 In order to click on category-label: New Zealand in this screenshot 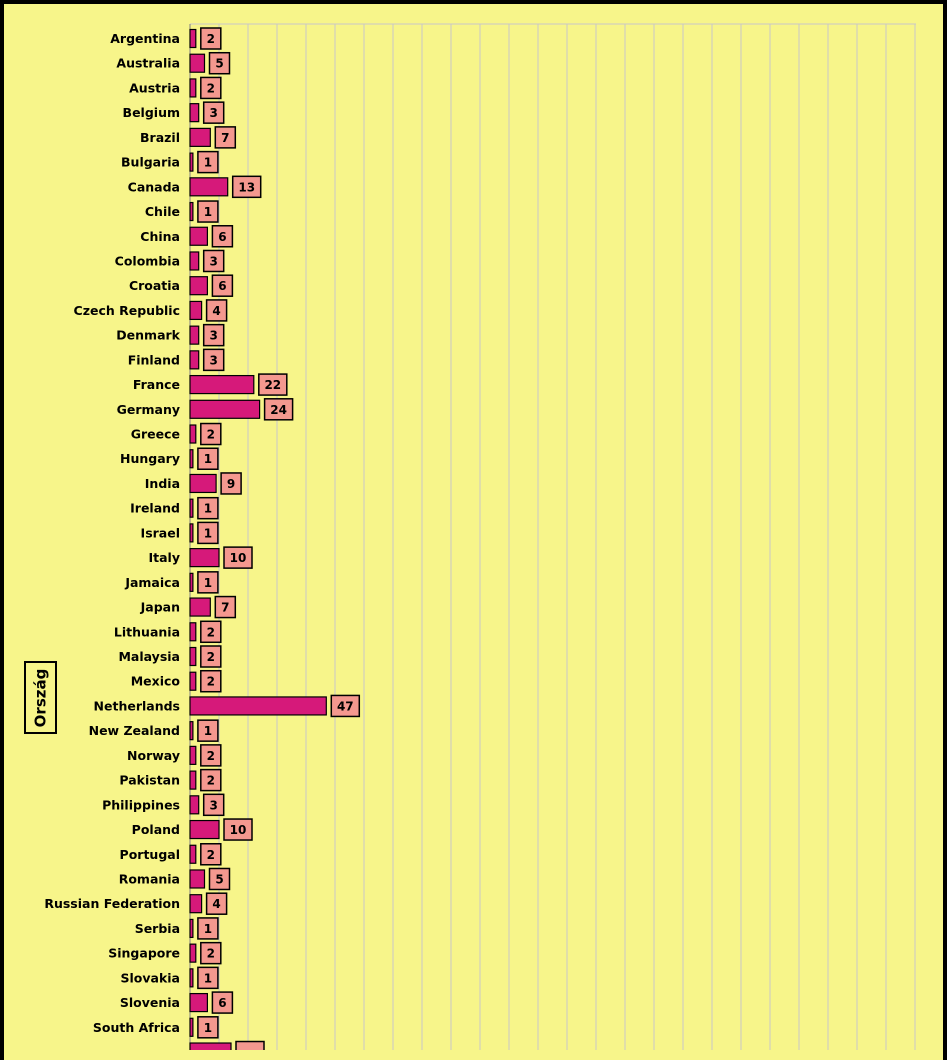, I will do `click(134, 730)`.